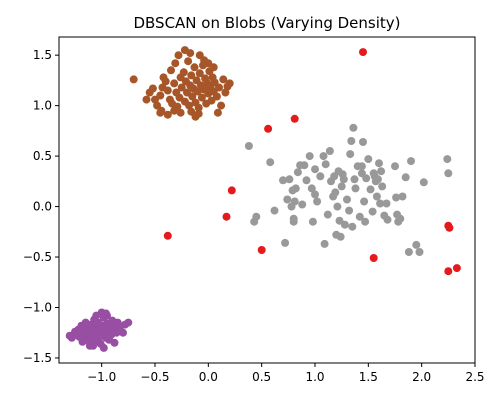  What do you see at coordinates (37, 307) in the screenshot?
I see `y-tick-label: −1.0` at bounding box center [37, 307].